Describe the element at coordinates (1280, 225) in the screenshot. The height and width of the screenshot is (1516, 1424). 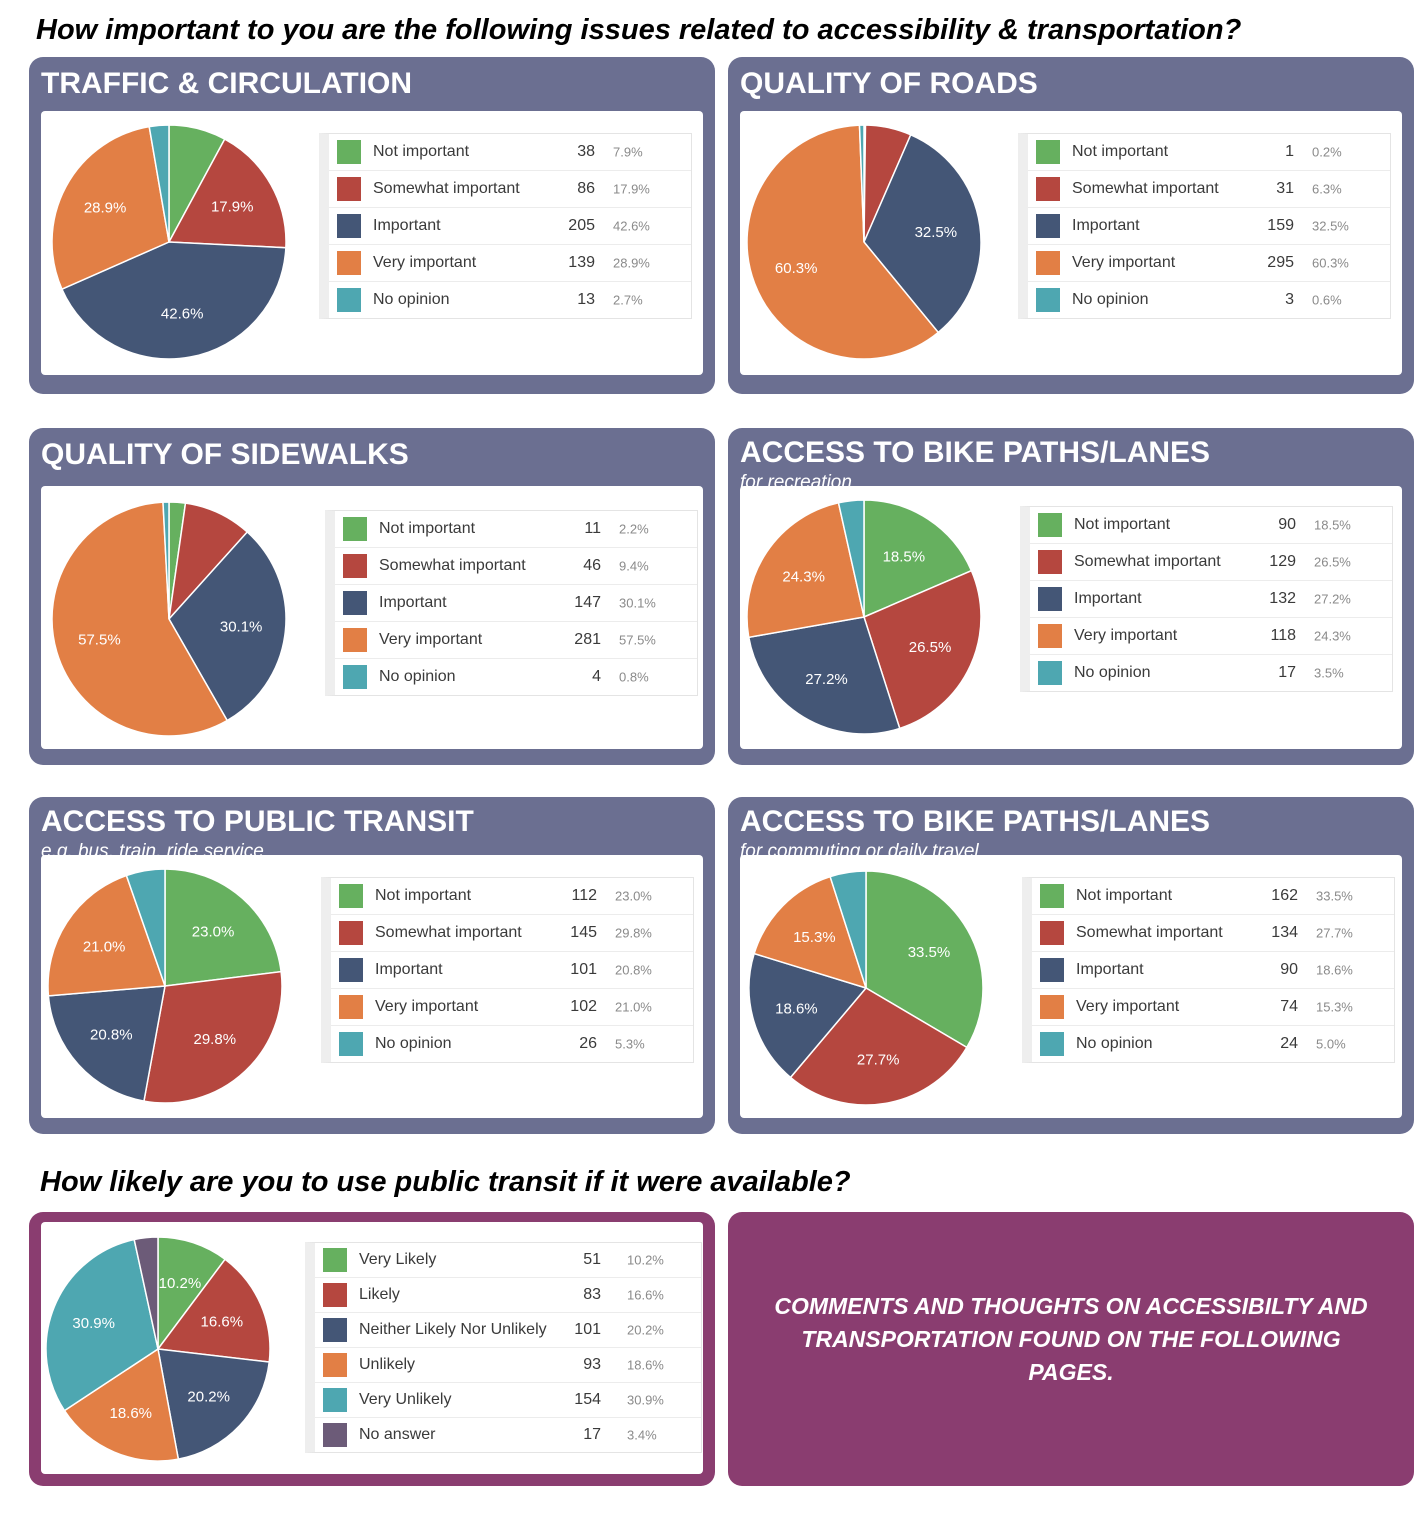
I see `legend-count: 159` at that location.